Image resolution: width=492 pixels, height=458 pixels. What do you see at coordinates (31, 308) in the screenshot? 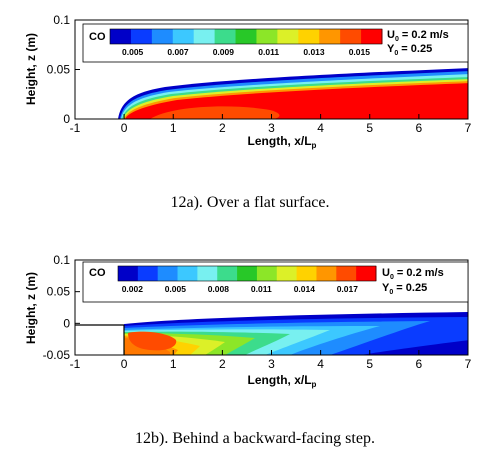
I see `panel-b-y-axis-label: Height, z (m)` at bounding box center [31, 308].